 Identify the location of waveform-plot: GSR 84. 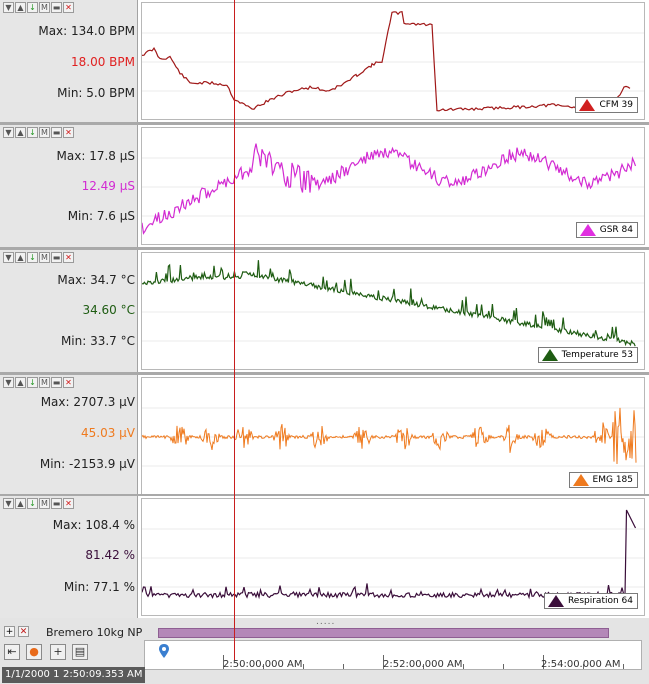
(393, 186).